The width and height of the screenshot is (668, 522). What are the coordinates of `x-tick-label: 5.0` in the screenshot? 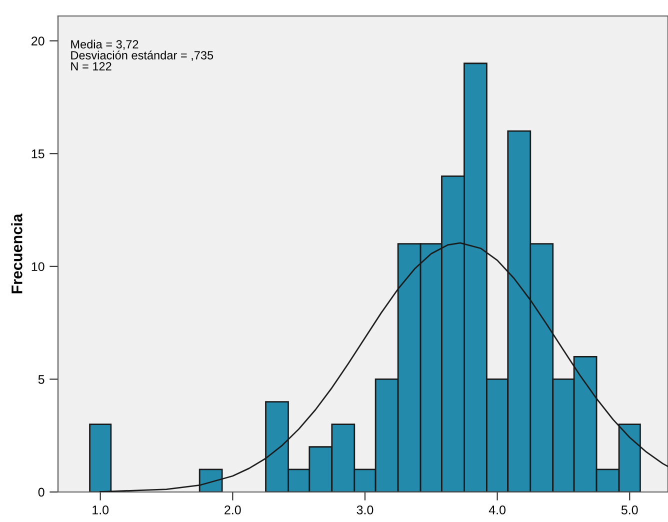 It's located at (629, 510).